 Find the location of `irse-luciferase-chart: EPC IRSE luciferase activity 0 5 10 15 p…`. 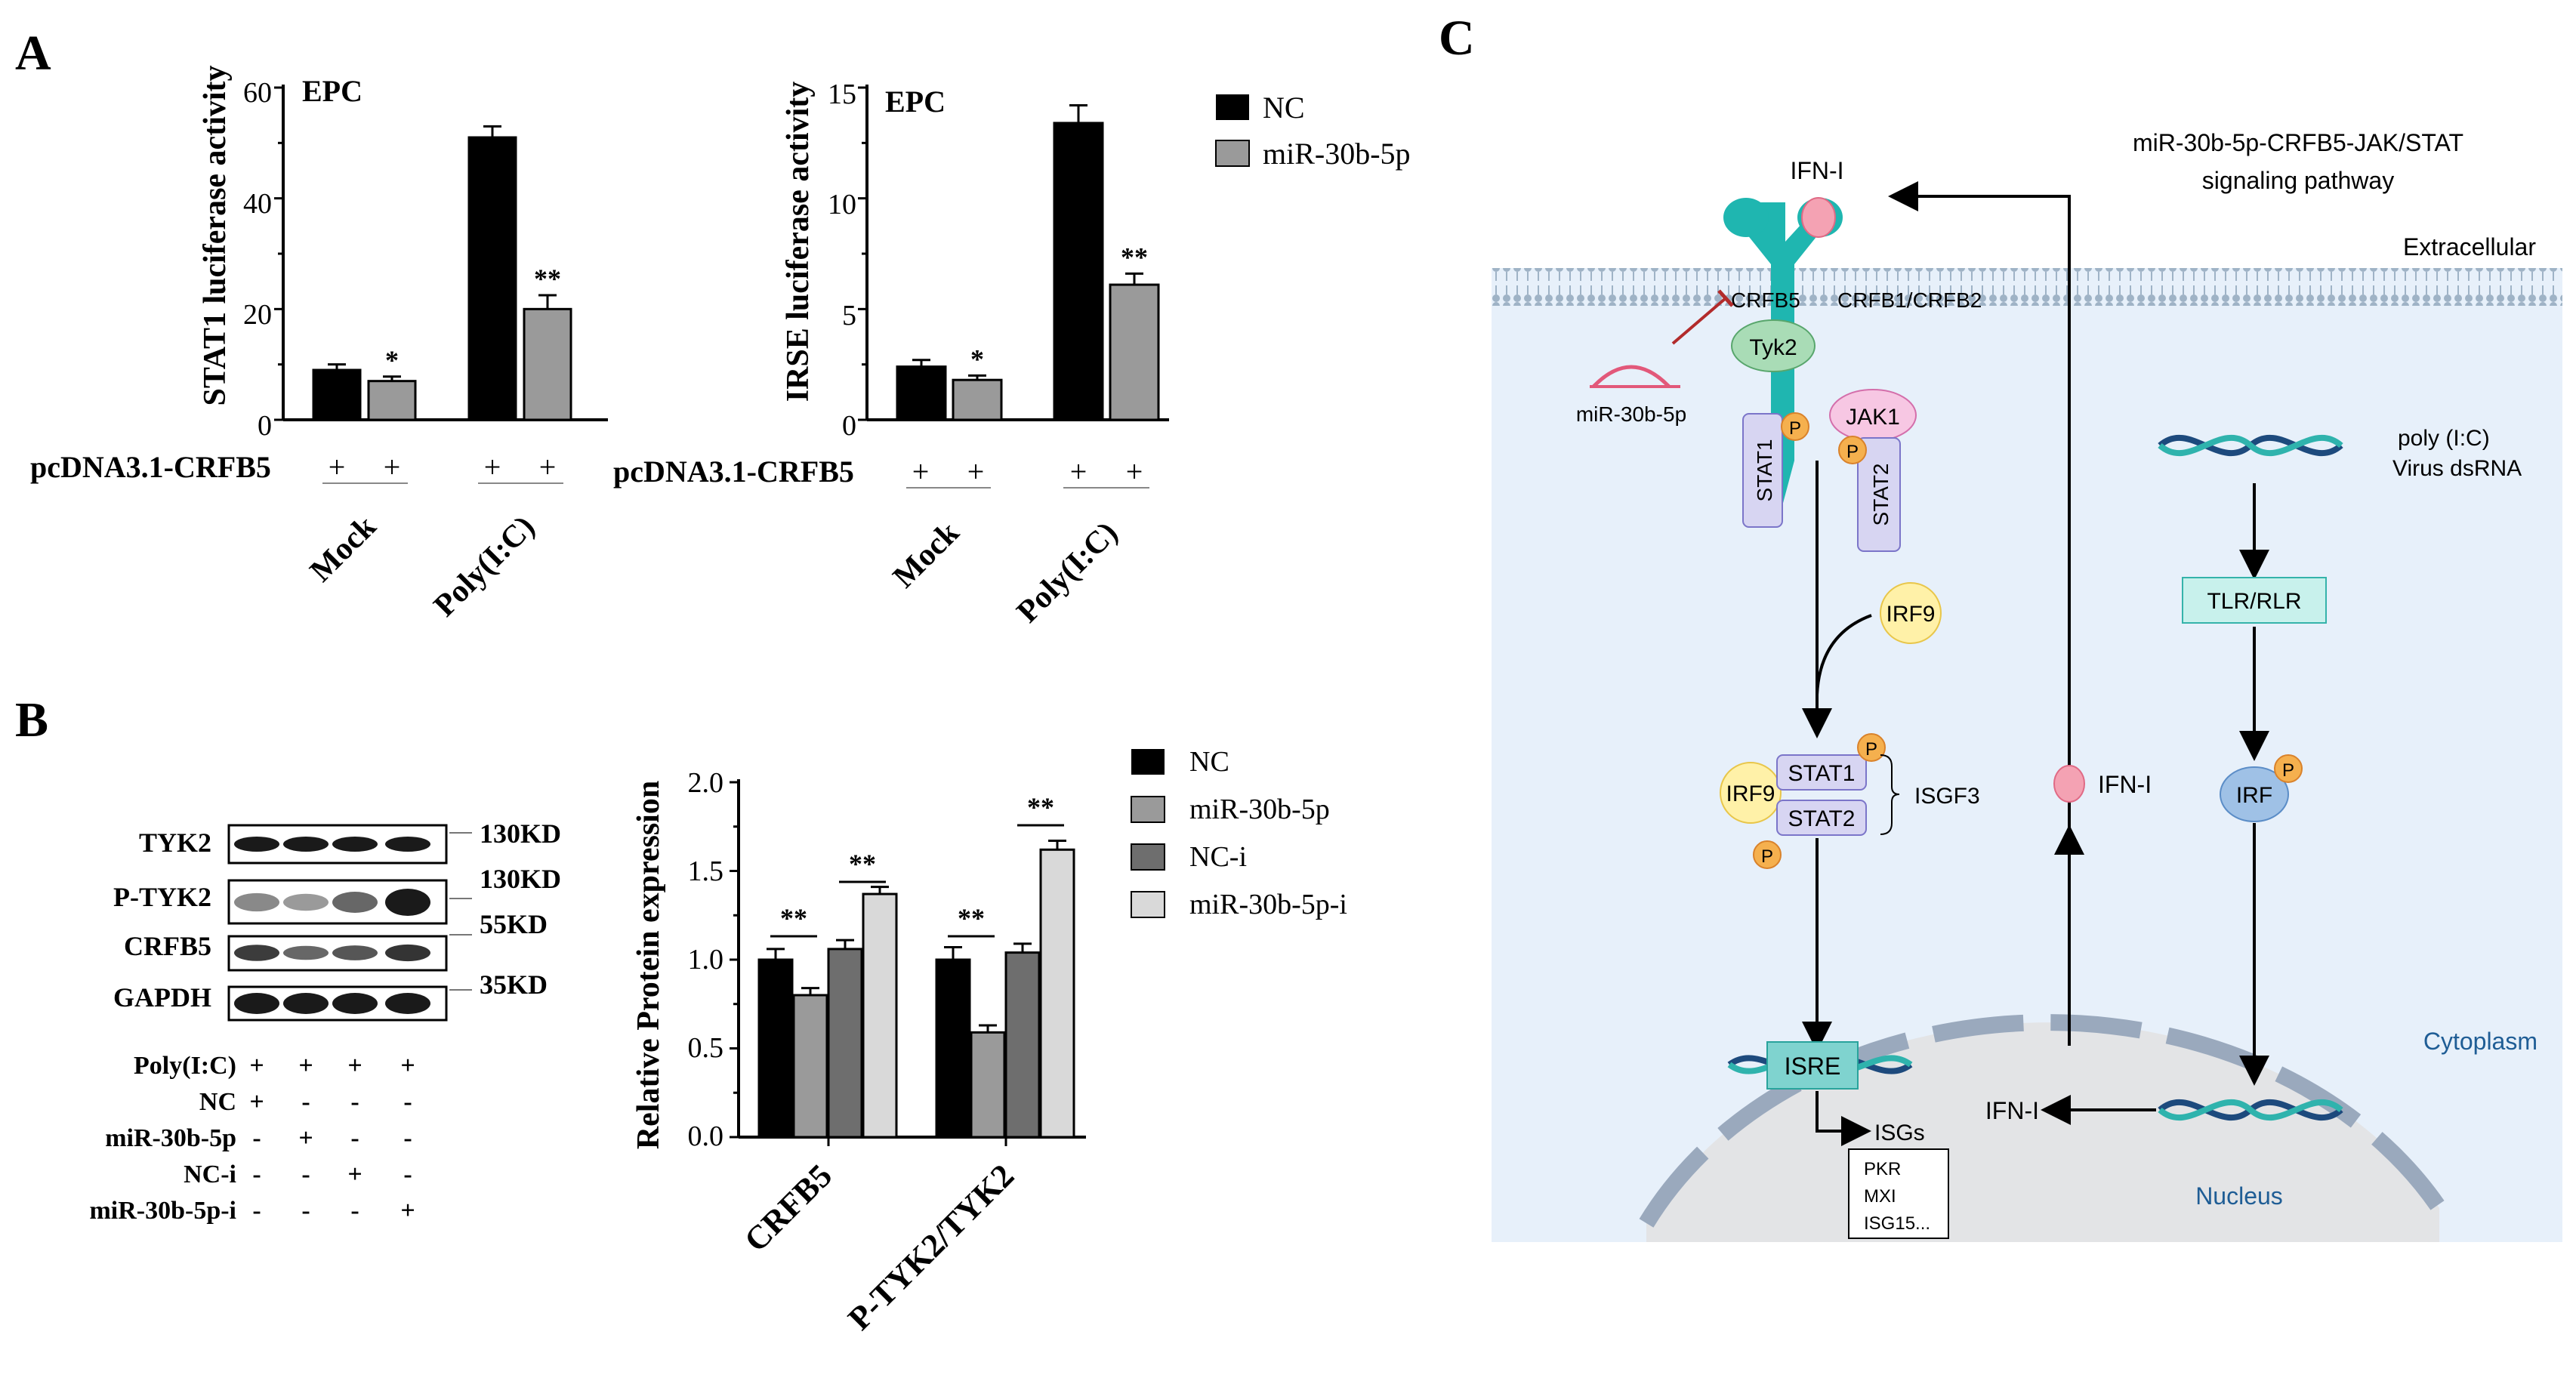

irse-luciferase-chart: EPC IRSE luciferase activity 0 5 10 15 p… is located at coordinates (891, 354).